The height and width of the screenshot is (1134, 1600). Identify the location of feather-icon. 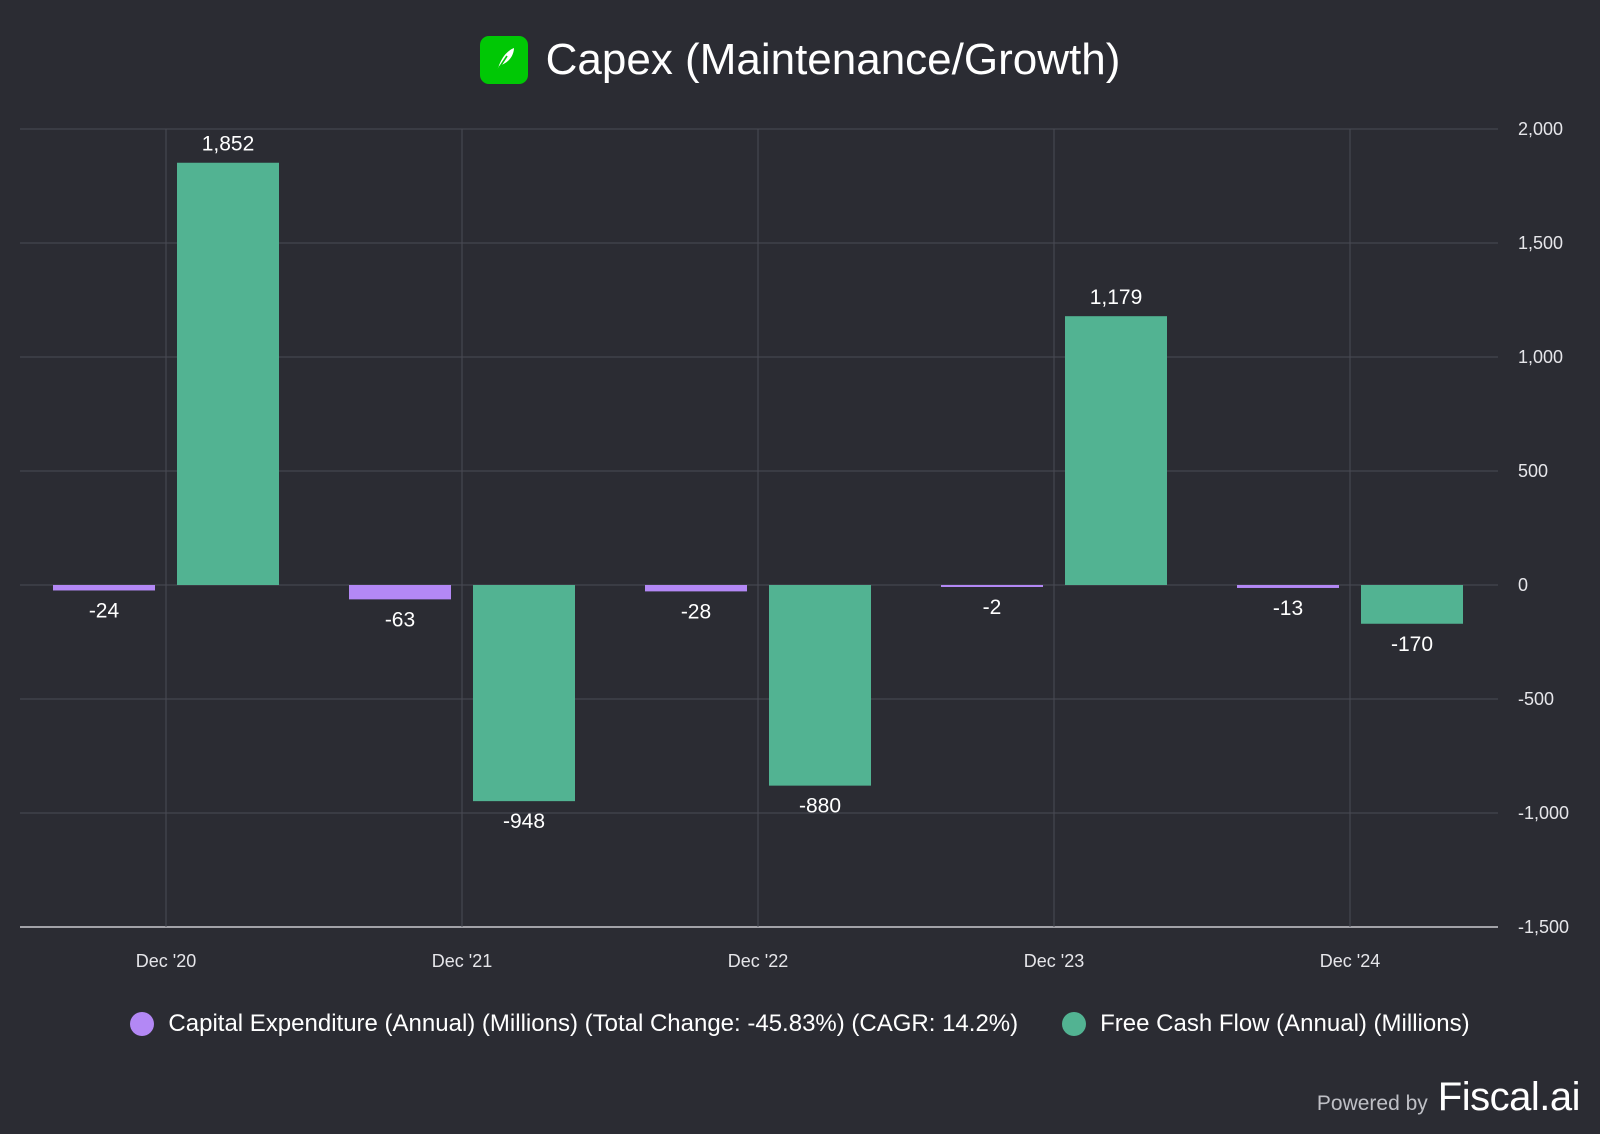
(503, 60).